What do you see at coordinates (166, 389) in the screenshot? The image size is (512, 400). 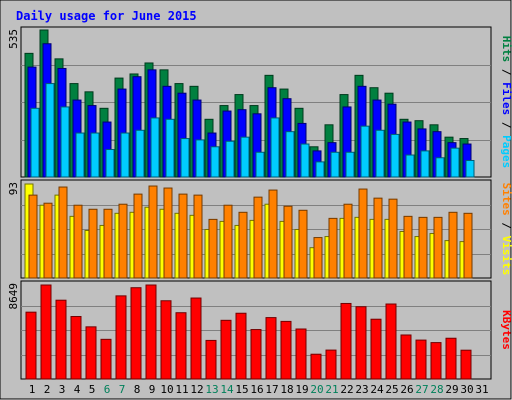 I see `day-tick-label: 10` at bounding box center [166, 389].